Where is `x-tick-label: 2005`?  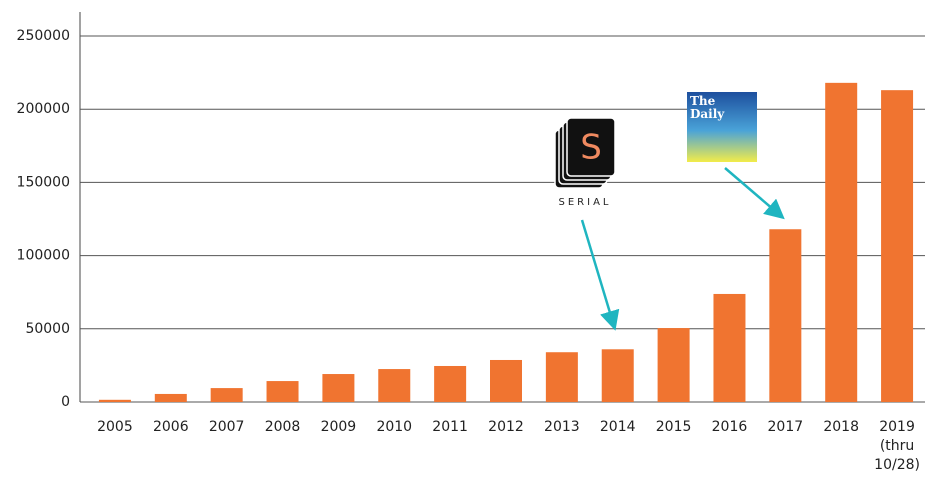 x-tick-label: 2005 is located at coordinates (115, 427).